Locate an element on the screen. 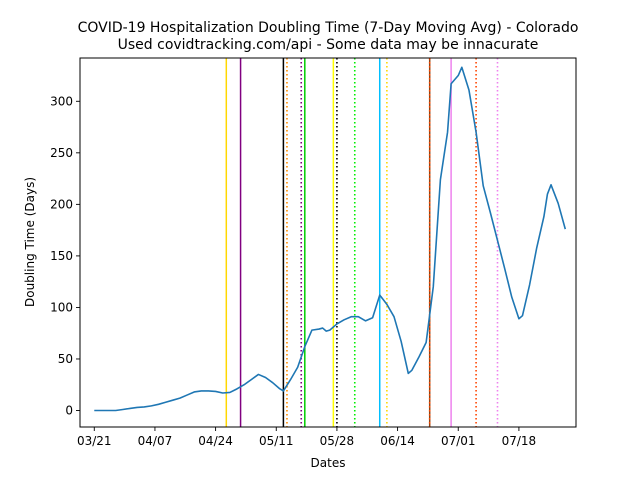 This screenshot has width=640, height=484. y-tick-label-4: 200 is located at coordinates (61, 204).